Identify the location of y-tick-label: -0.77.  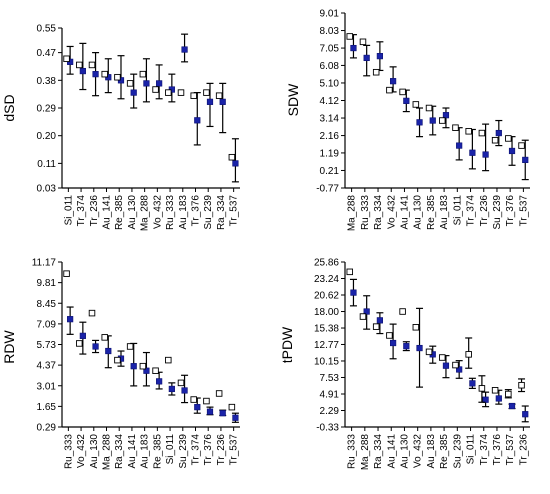
(327, 189).